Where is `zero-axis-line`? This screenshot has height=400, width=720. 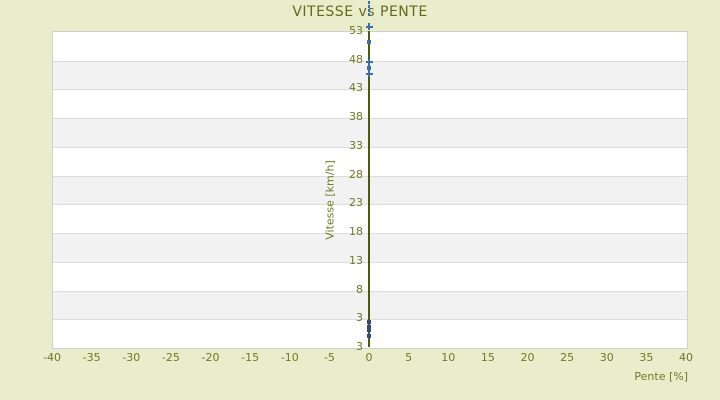
zero-axis-line is located at coordinates (369, 189).